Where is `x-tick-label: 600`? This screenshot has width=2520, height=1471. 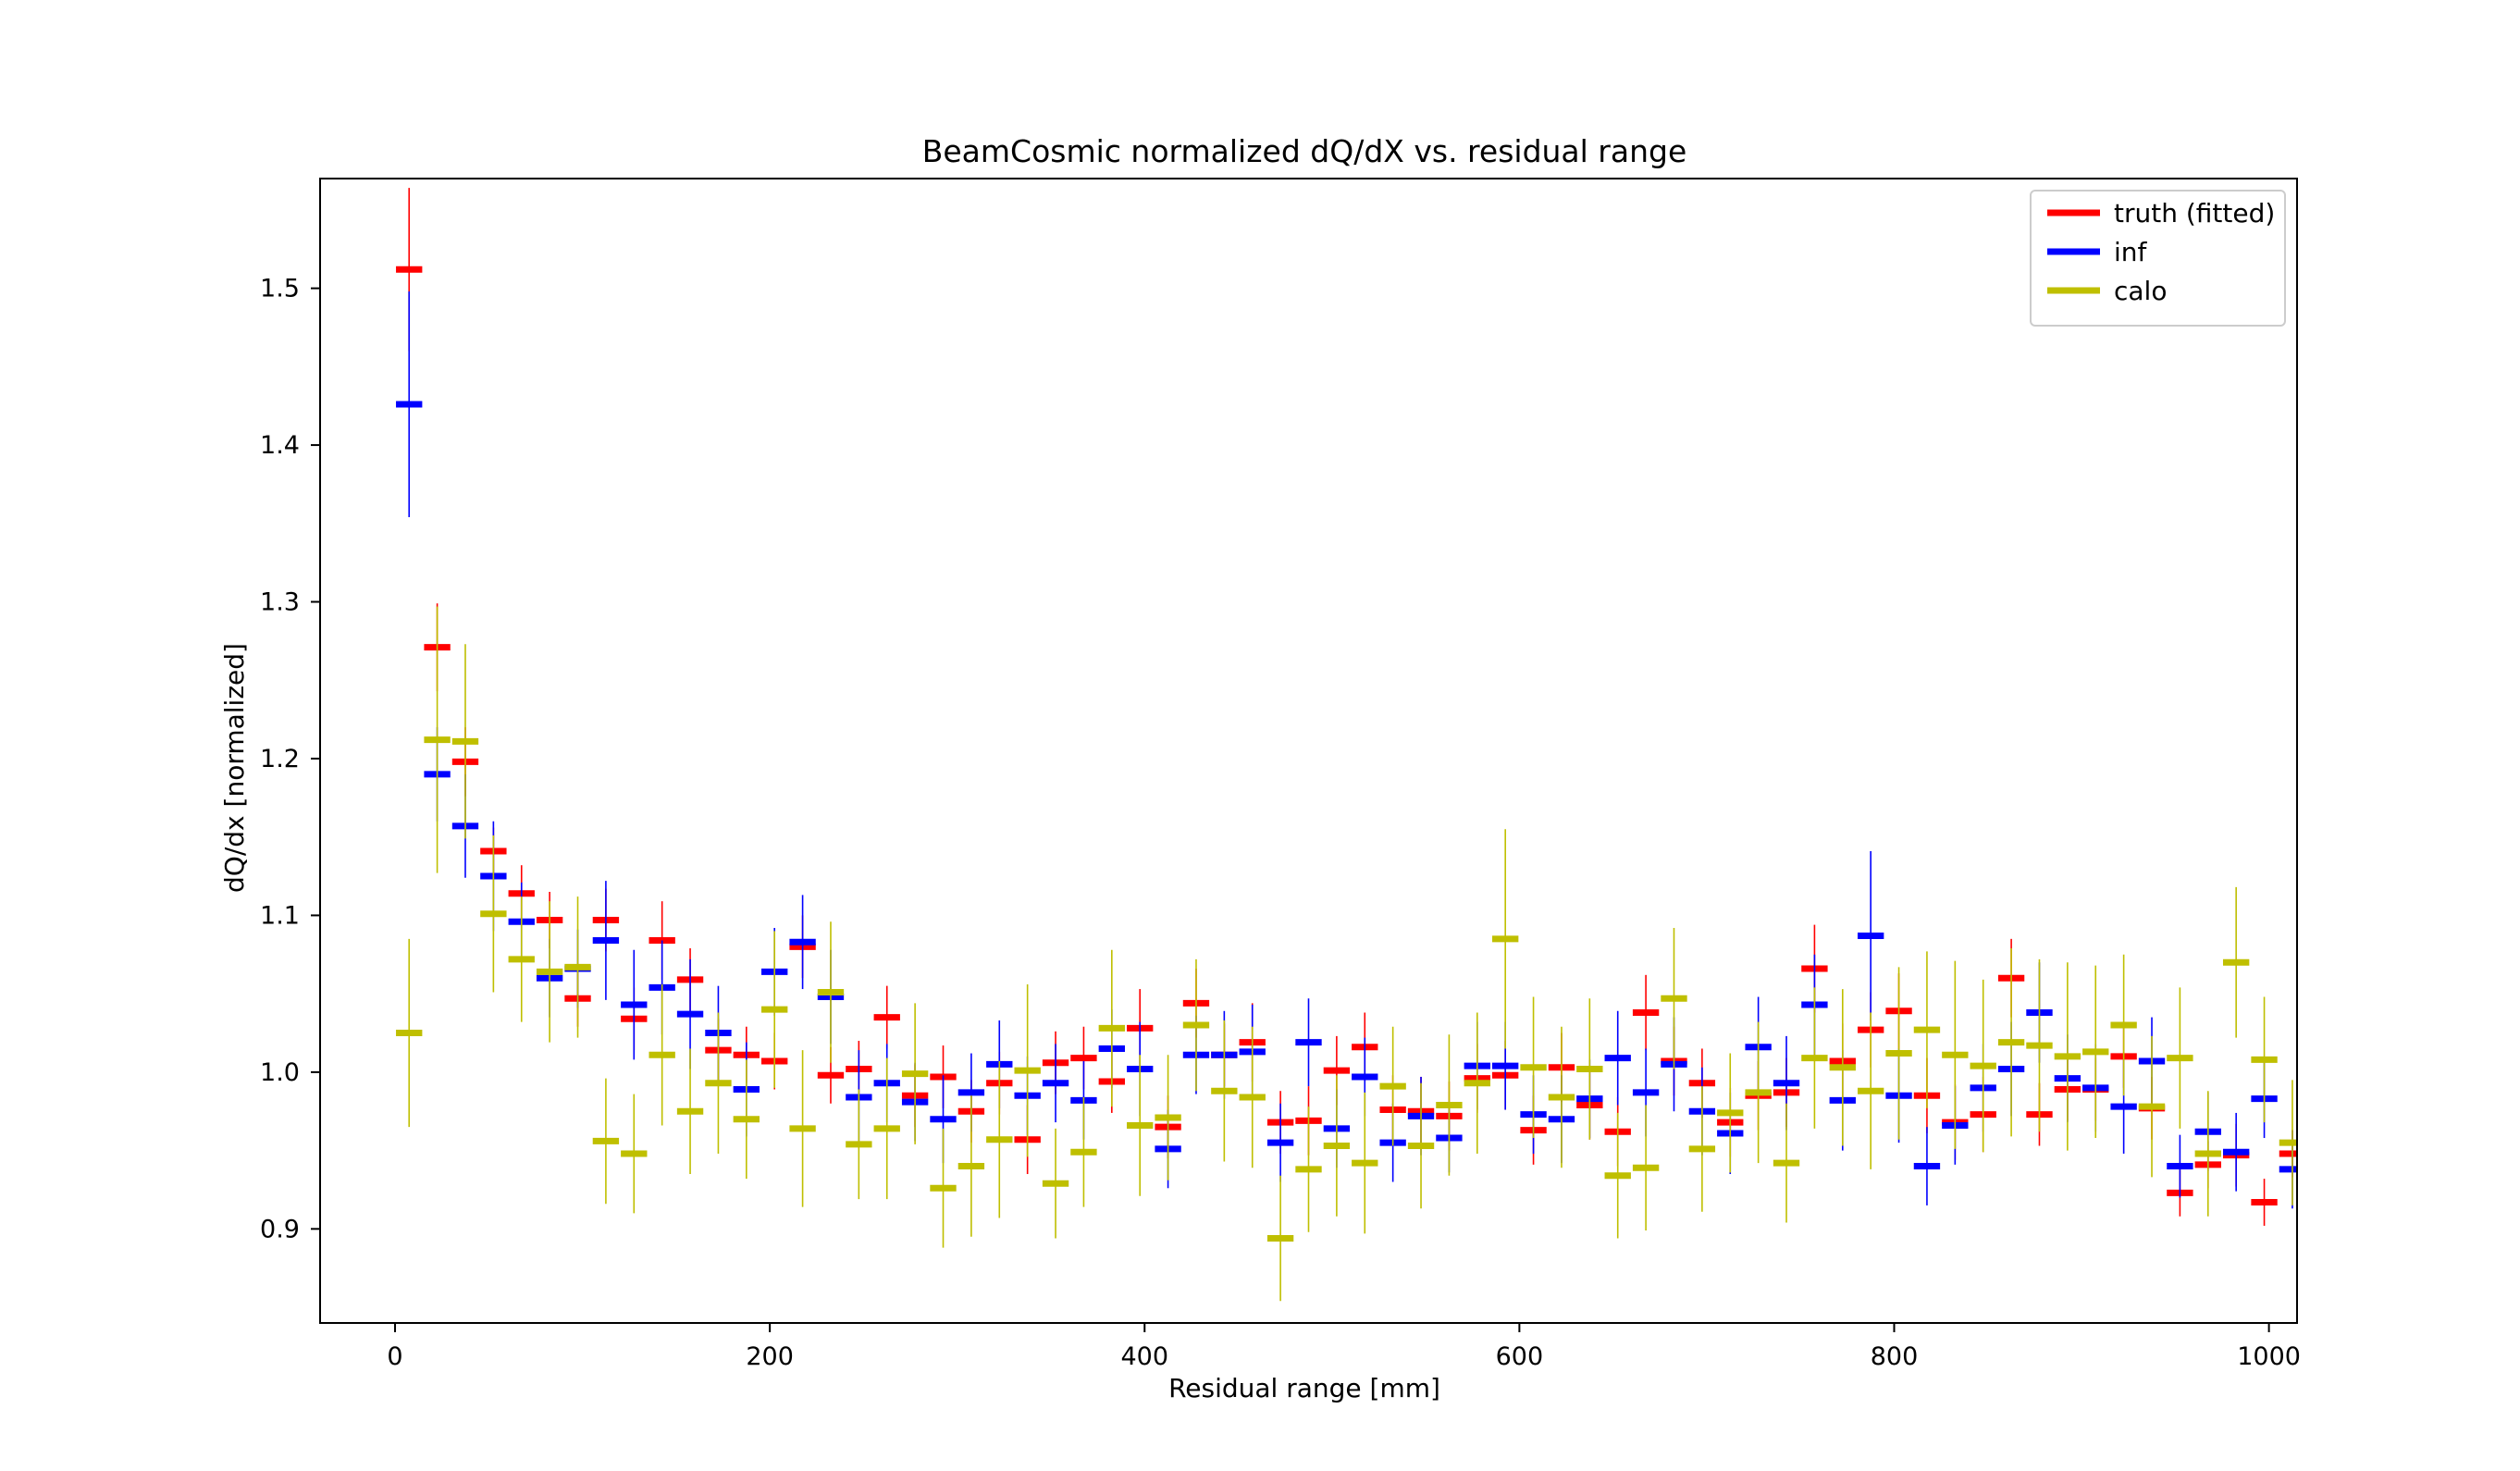
x-tick-label: 600 is located at coordinates (1520, 1356).